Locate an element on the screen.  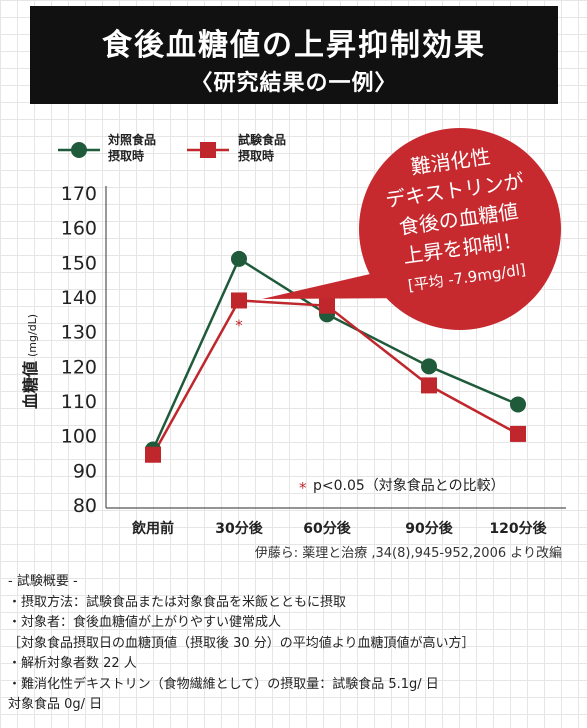
annotation-text: p<0.05（対象食品との比較） is located at coordinates (409, 485).